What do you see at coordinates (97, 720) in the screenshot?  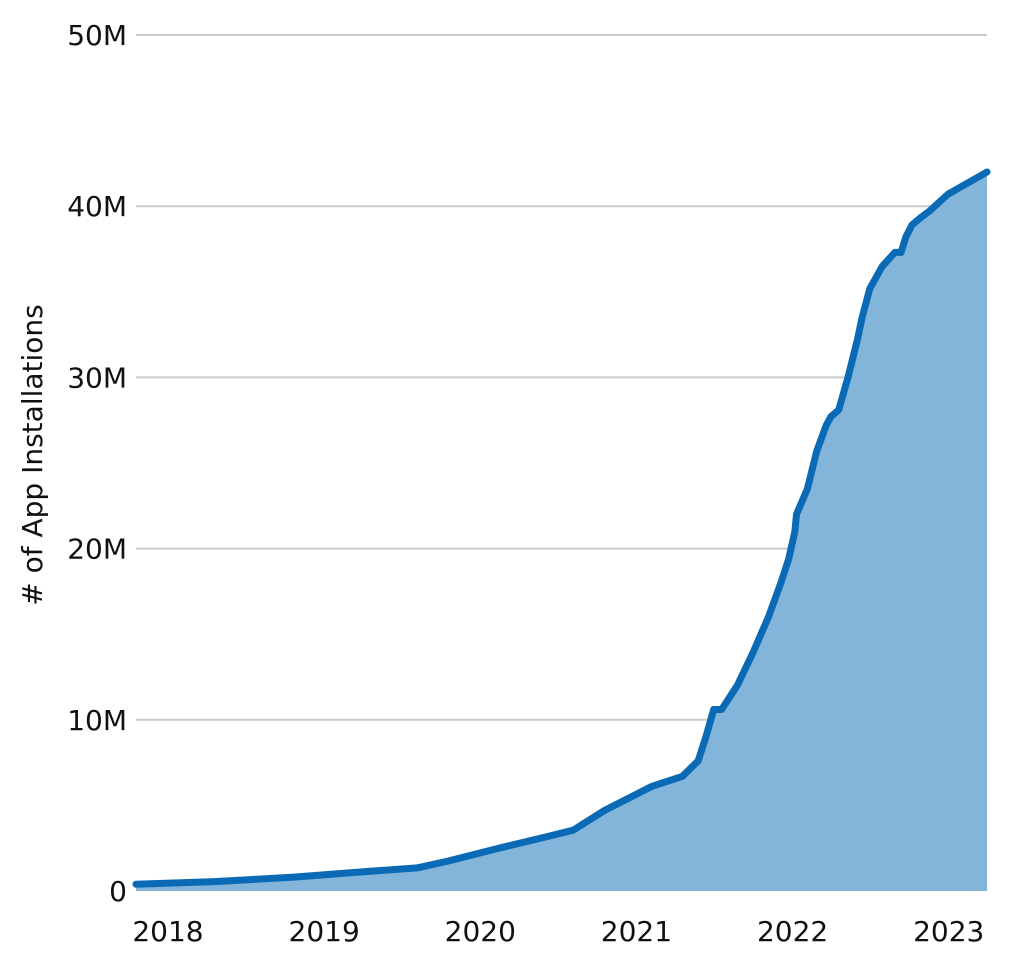 I see `y-tick-label: 10M` at bounding box center [97, 720].